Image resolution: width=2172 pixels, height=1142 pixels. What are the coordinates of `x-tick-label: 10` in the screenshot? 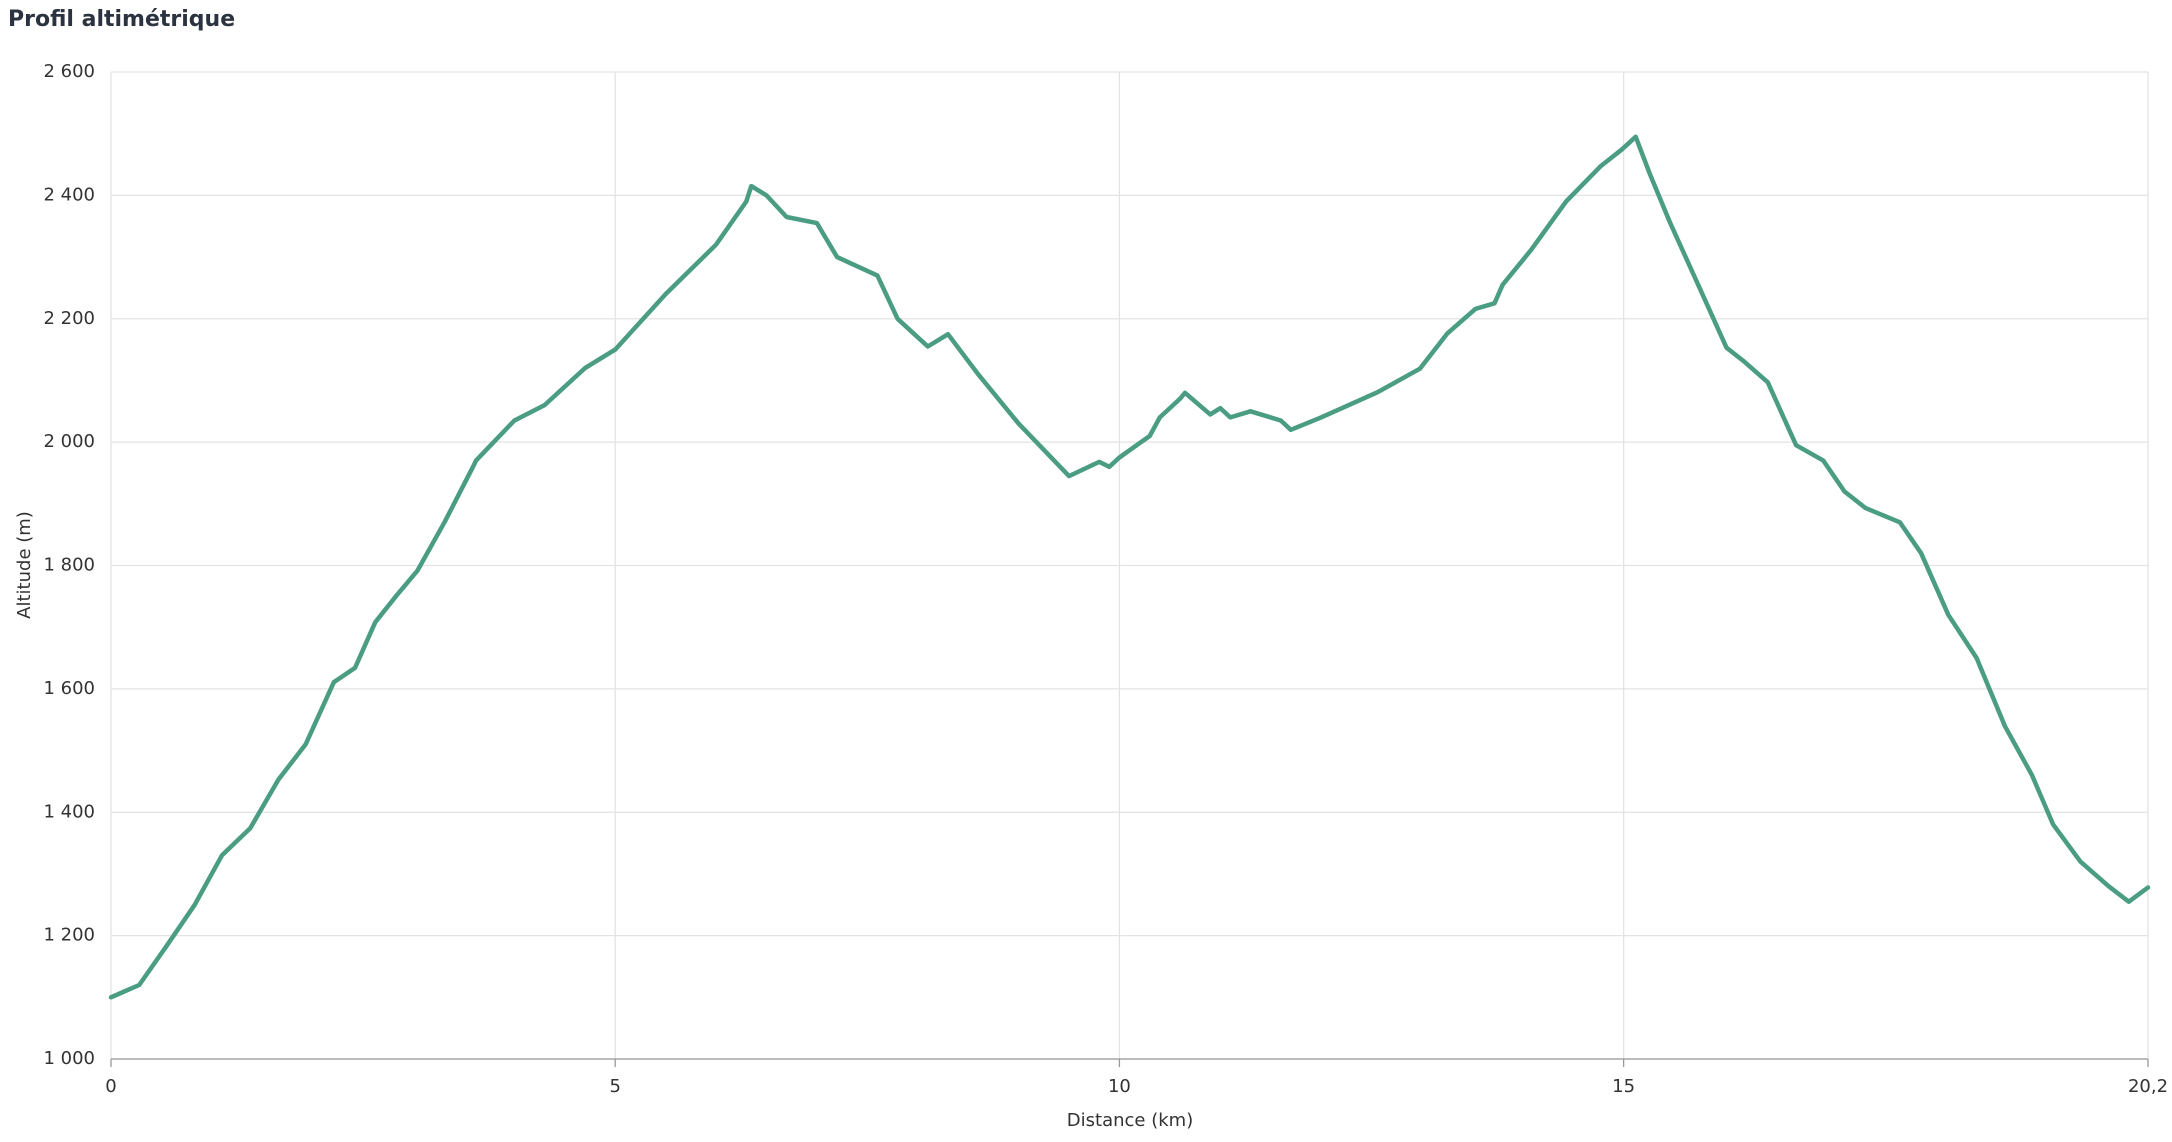 It's located at (1119, 1086).